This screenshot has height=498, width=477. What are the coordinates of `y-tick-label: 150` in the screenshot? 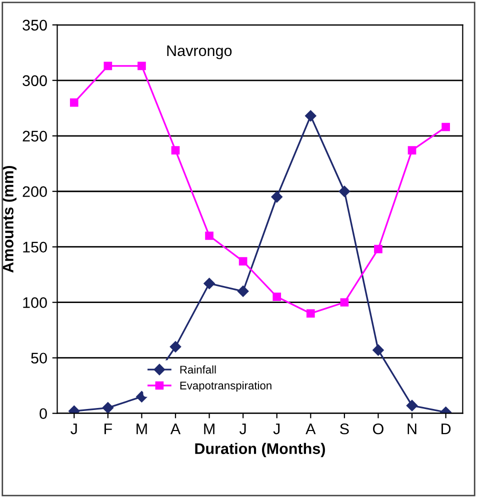 It's located at (35, 247).